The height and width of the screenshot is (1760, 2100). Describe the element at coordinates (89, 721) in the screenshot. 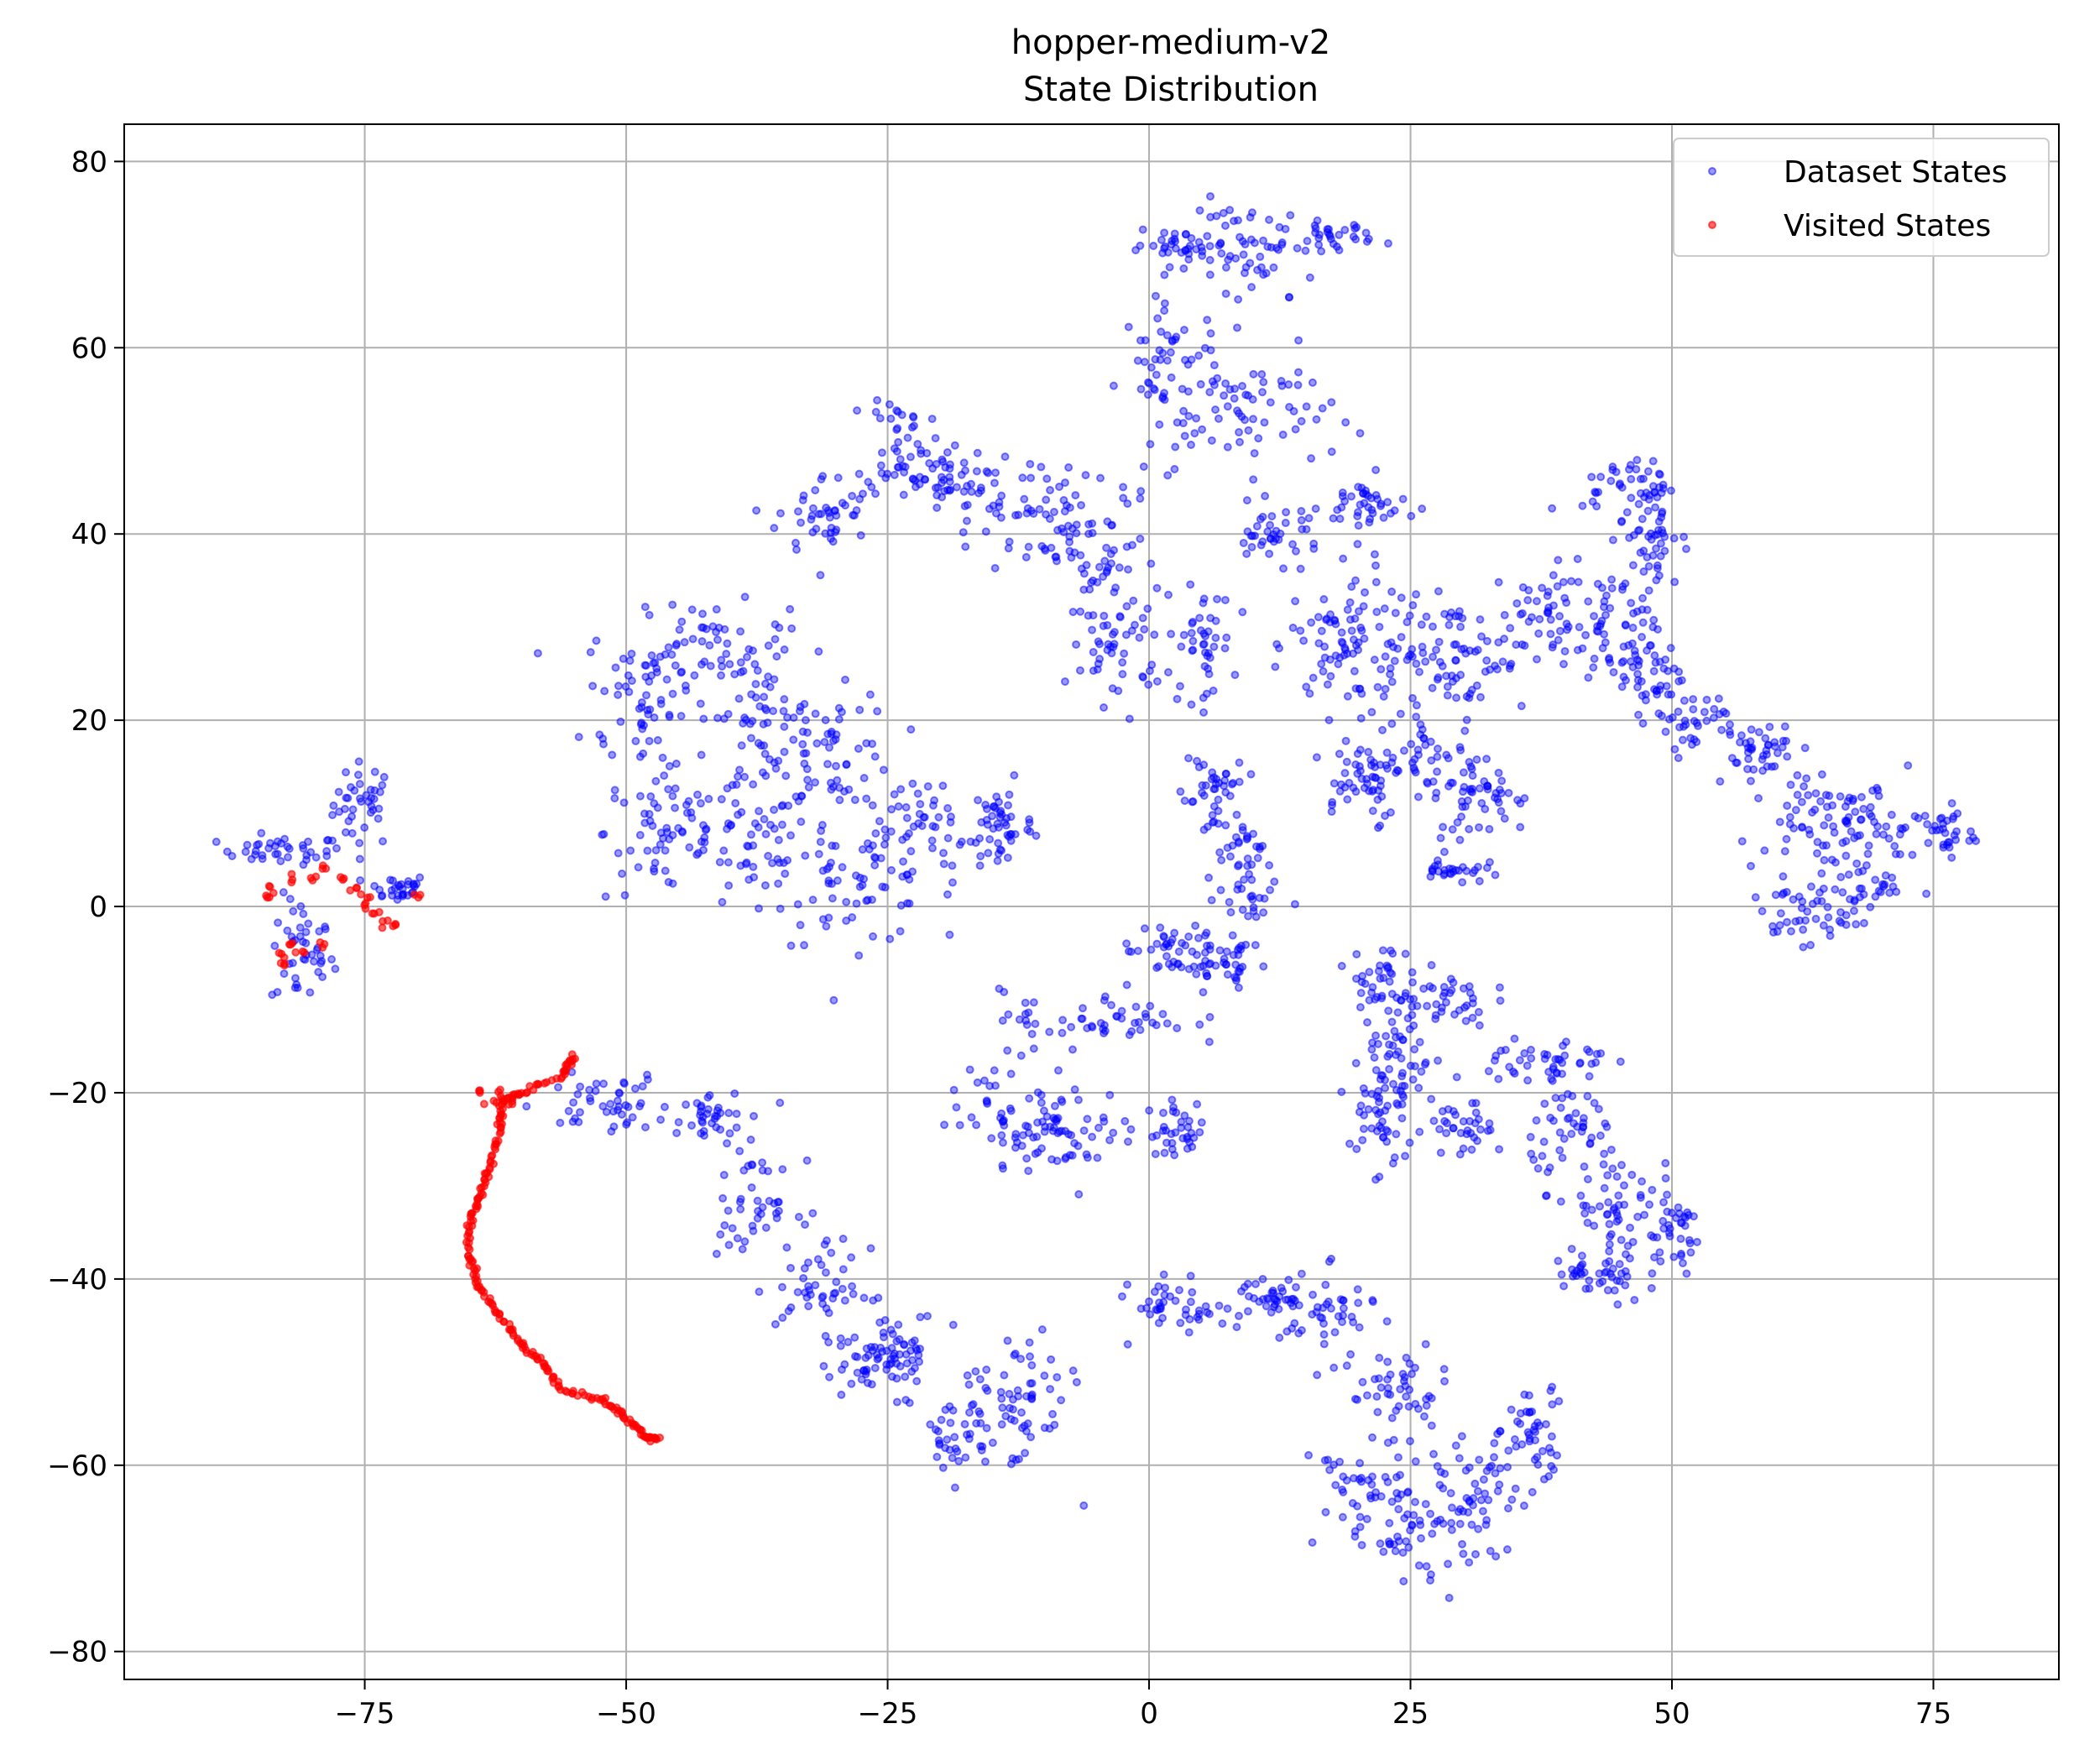

I see `y-tick-label: 20` at that location.